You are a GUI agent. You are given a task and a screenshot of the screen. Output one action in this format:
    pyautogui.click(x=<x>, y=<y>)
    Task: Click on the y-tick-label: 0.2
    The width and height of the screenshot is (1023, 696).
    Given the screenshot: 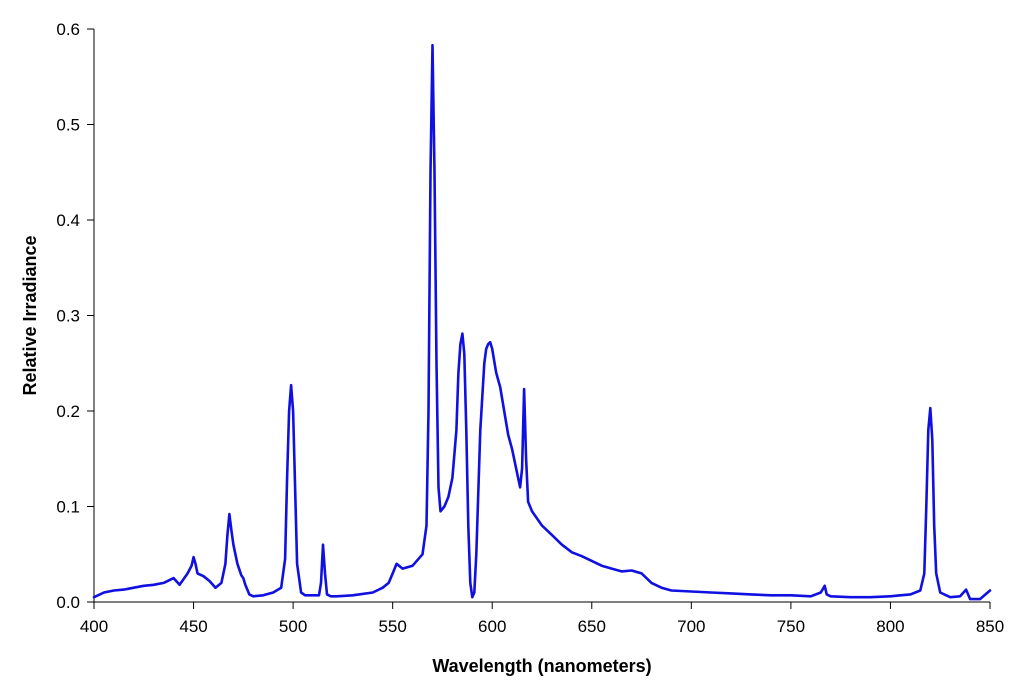 What is the action you would take?
    pyautogui.click(x=68, y=411)
    